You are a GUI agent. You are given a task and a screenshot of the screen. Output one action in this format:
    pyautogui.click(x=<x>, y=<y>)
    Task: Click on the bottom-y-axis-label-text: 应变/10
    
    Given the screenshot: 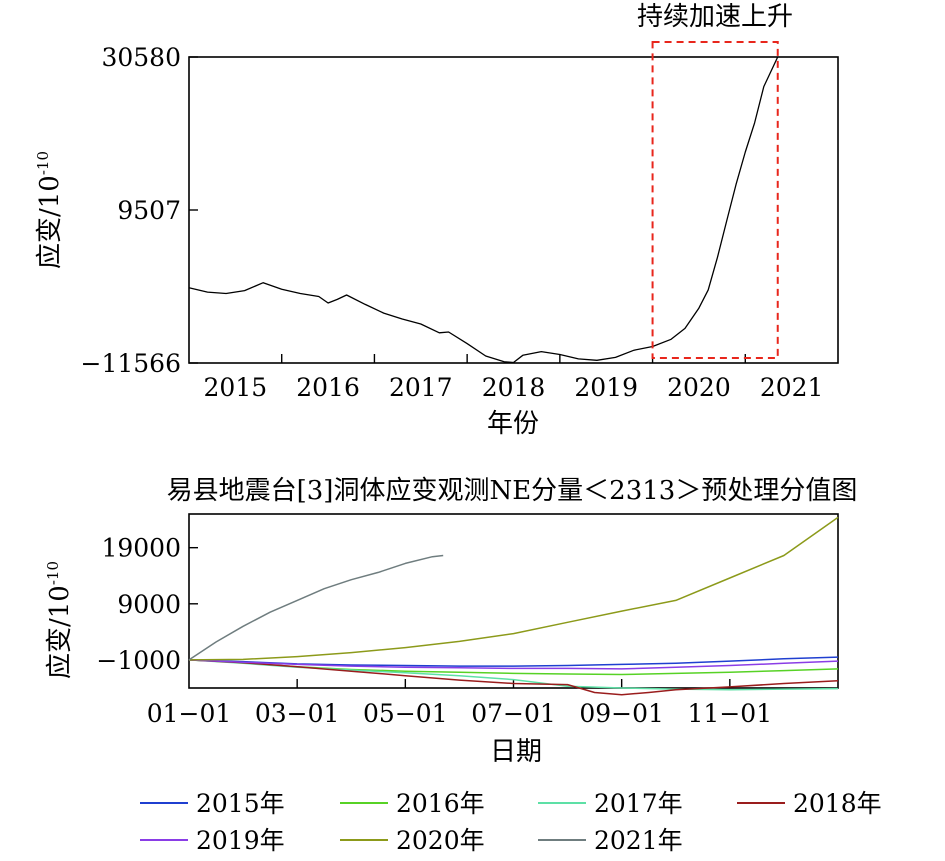 What is the action you would take?
    pyautogui.click(x=60, y=632)
    